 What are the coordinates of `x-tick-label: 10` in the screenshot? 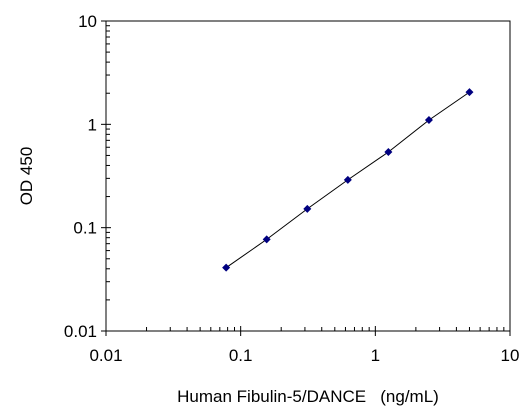 It's located at (510, 355).